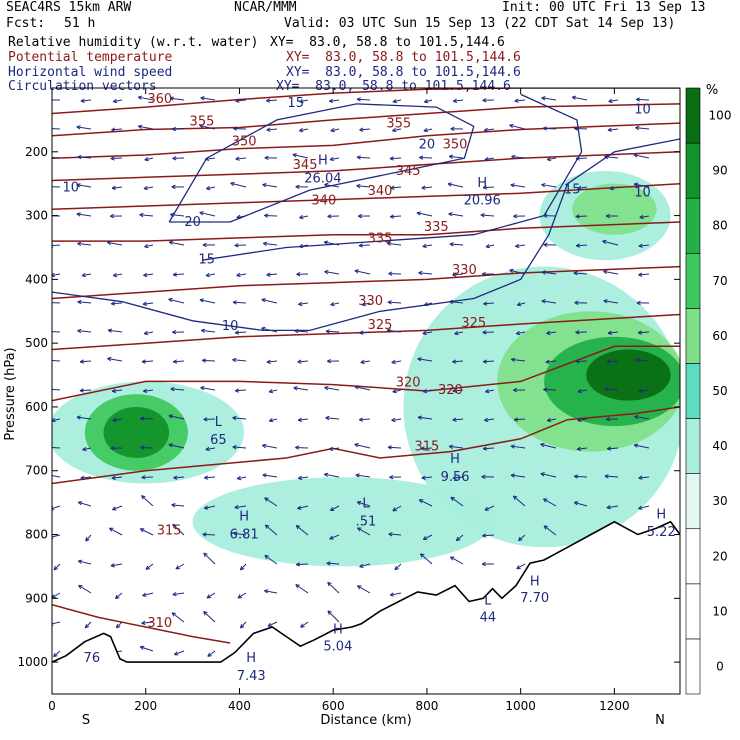  I want to click on annotation-28: 315, so click(169, 531).